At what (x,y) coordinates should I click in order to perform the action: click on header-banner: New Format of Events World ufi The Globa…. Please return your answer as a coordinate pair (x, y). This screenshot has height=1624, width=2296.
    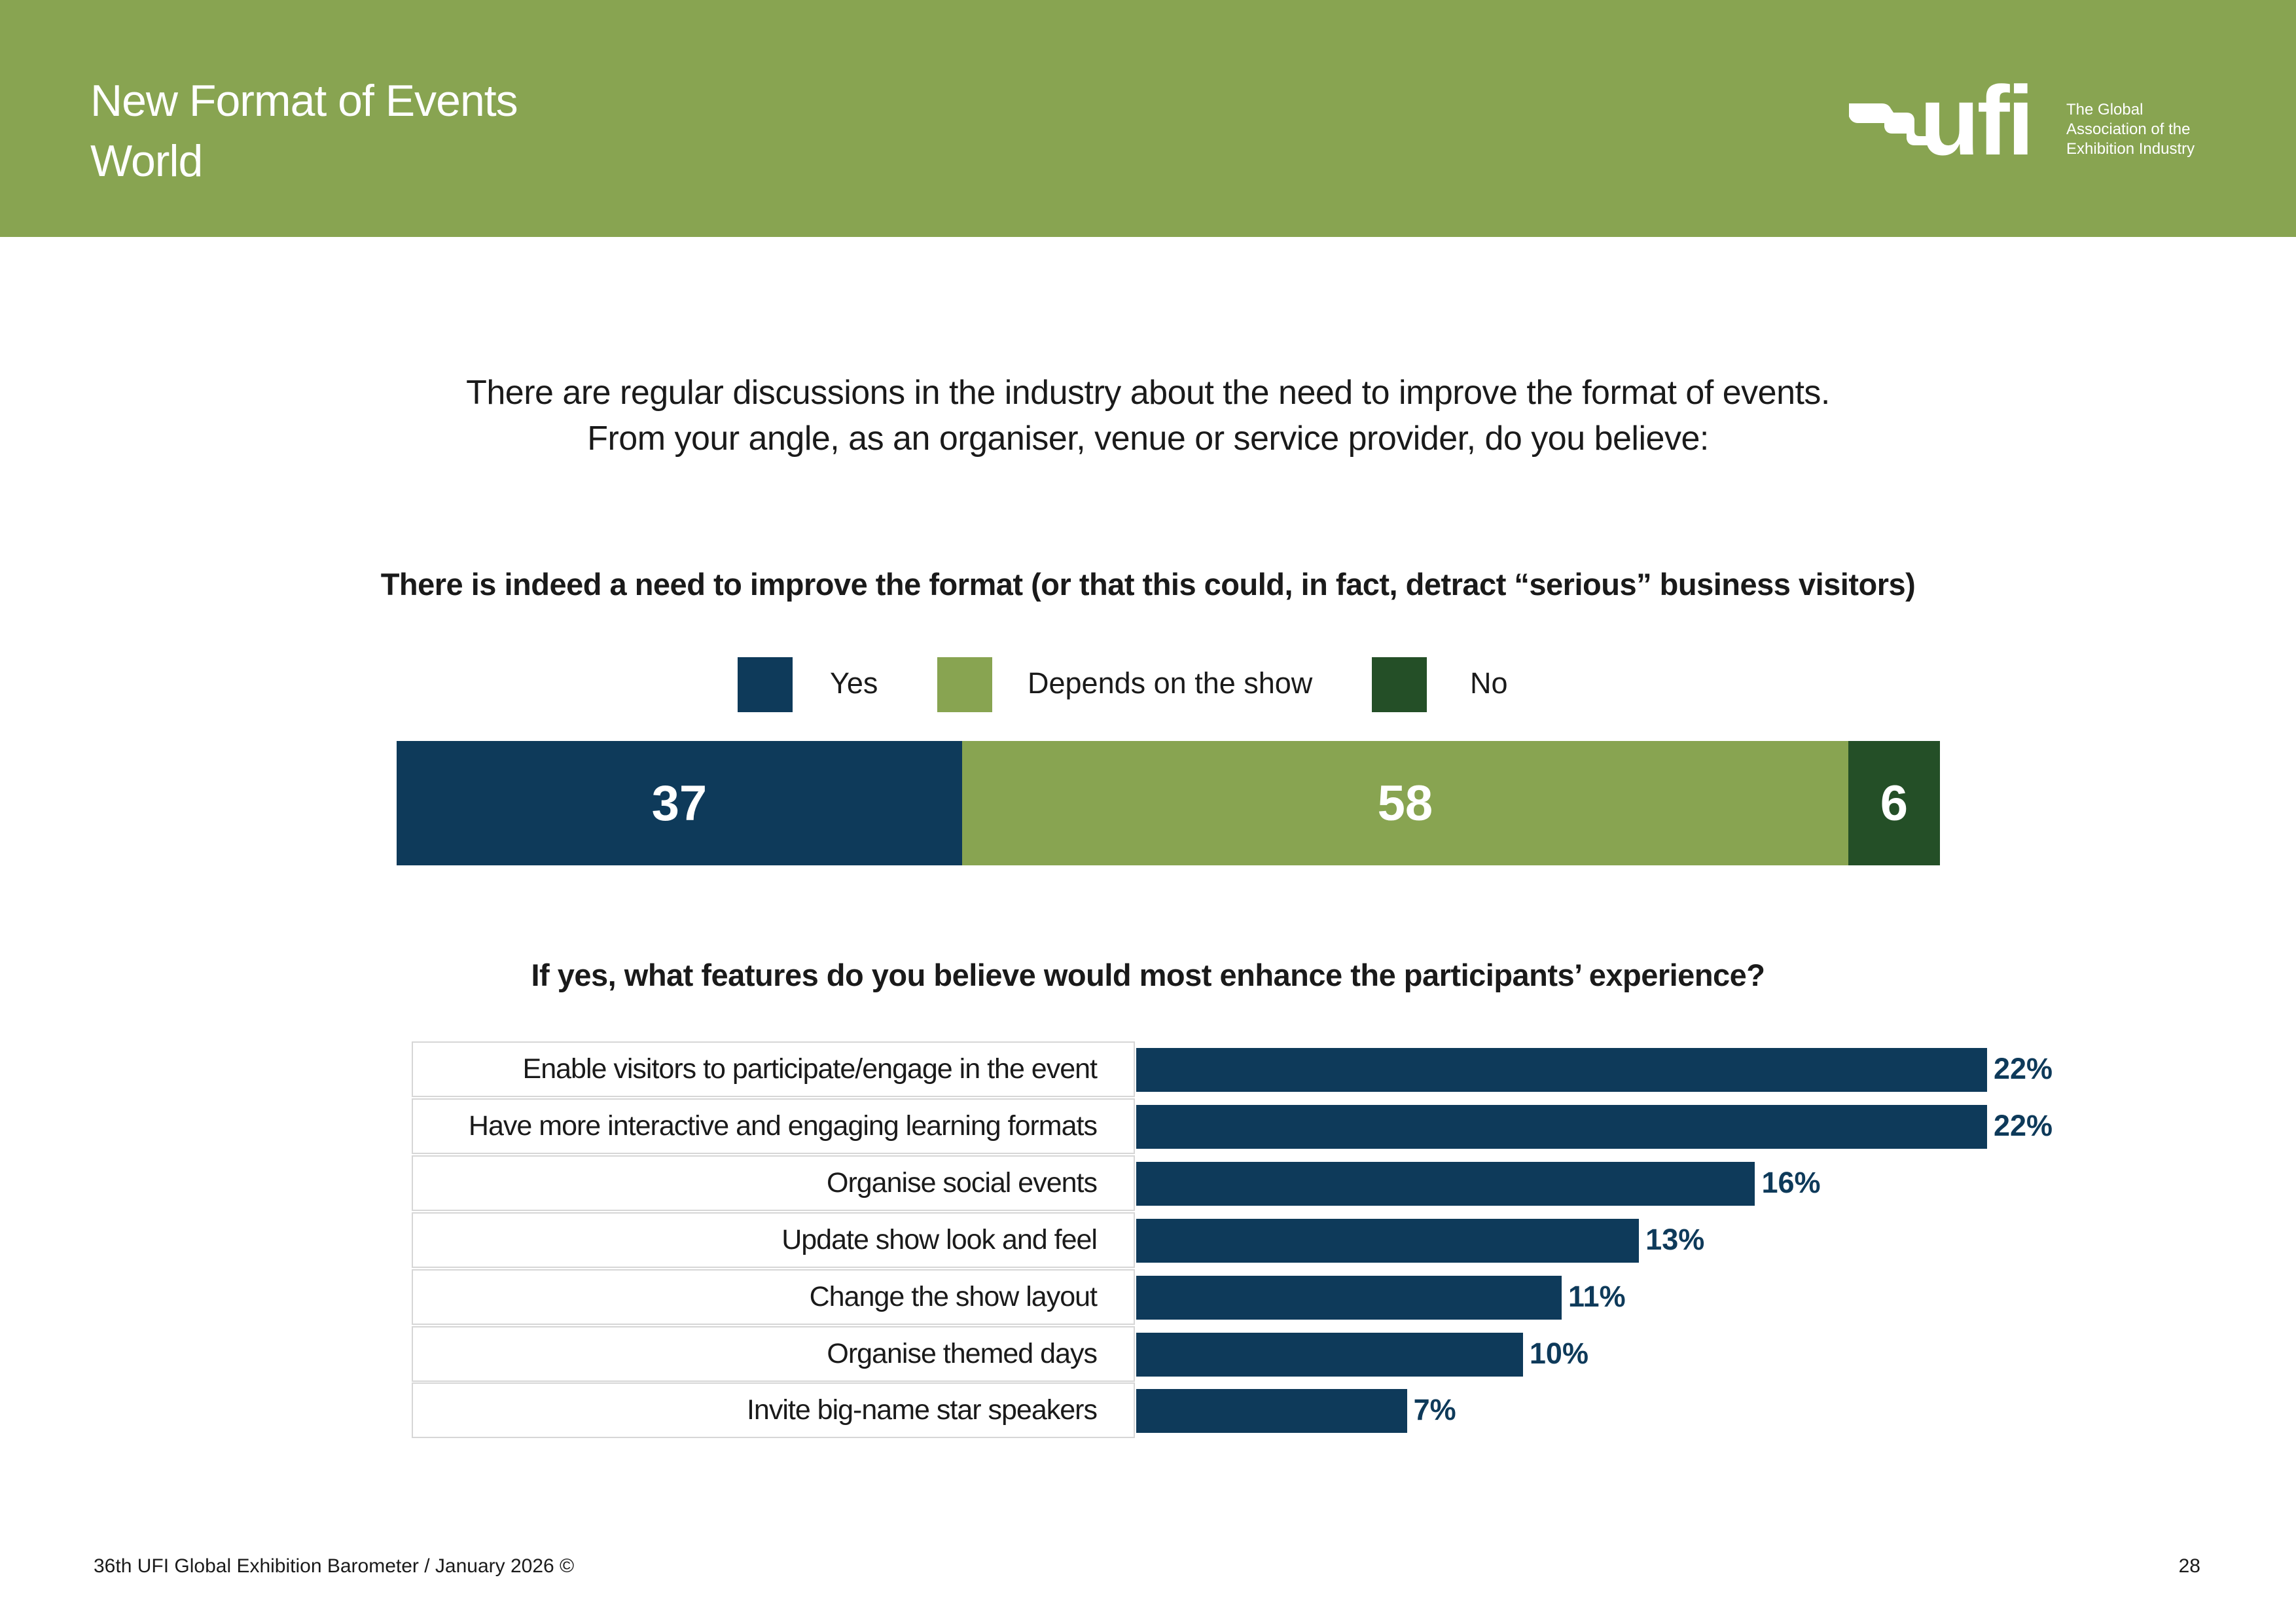
    Looking at the image, I should click on (1148, 118).